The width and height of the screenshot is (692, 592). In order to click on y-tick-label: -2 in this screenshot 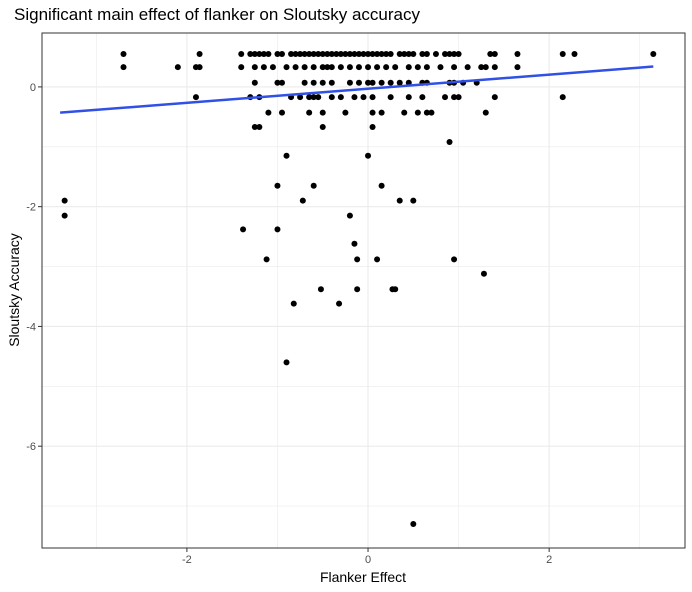, I will do `click(31, 208)`.